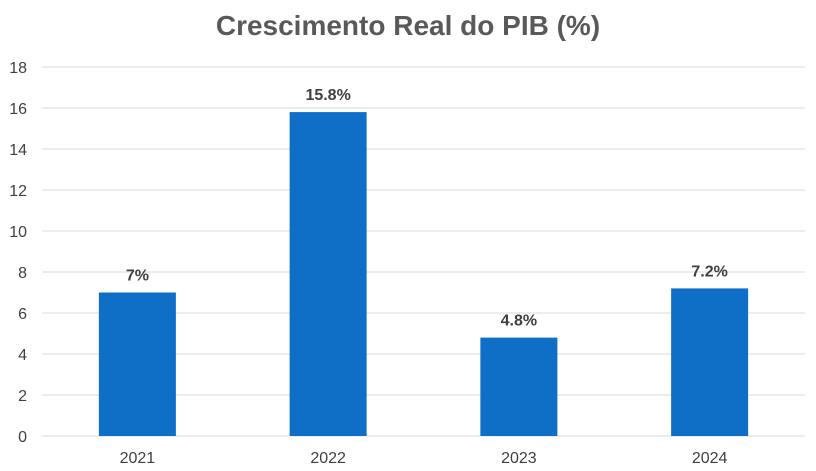 The image size is (816, 471). Describe the element at coordinates (137, 364) in the screenshot. I see `bar-2021` at that location.